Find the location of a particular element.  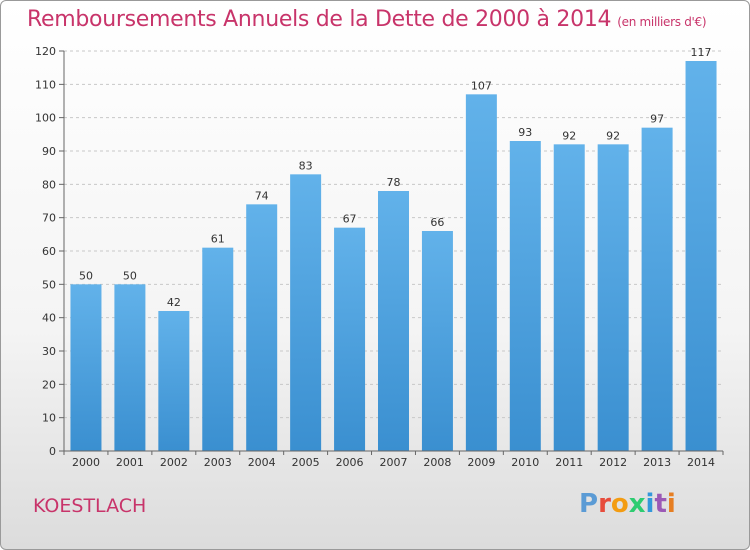

logo-letter: x is located at coordinates (637, 504).